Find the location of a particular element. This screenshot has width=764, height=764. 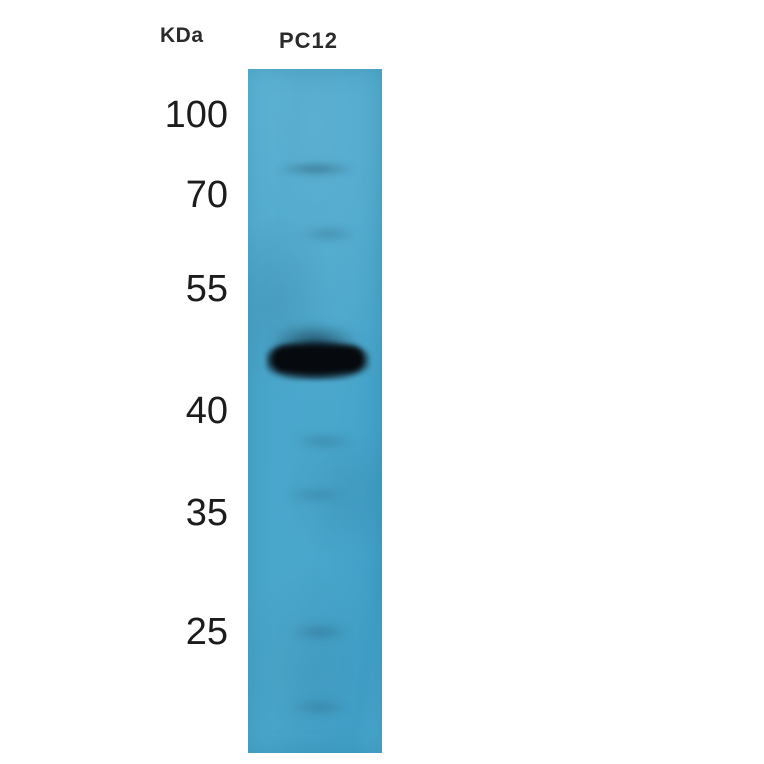

band-main-halo is located at coordinates (317, 336).